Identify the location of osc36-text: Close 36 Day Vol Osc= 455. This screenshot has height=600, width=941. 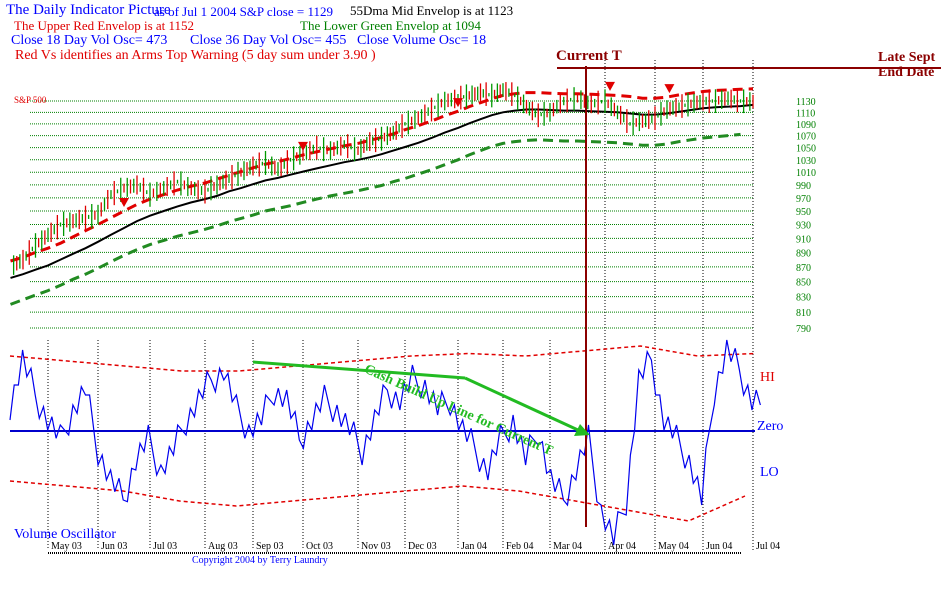
(268, 40).